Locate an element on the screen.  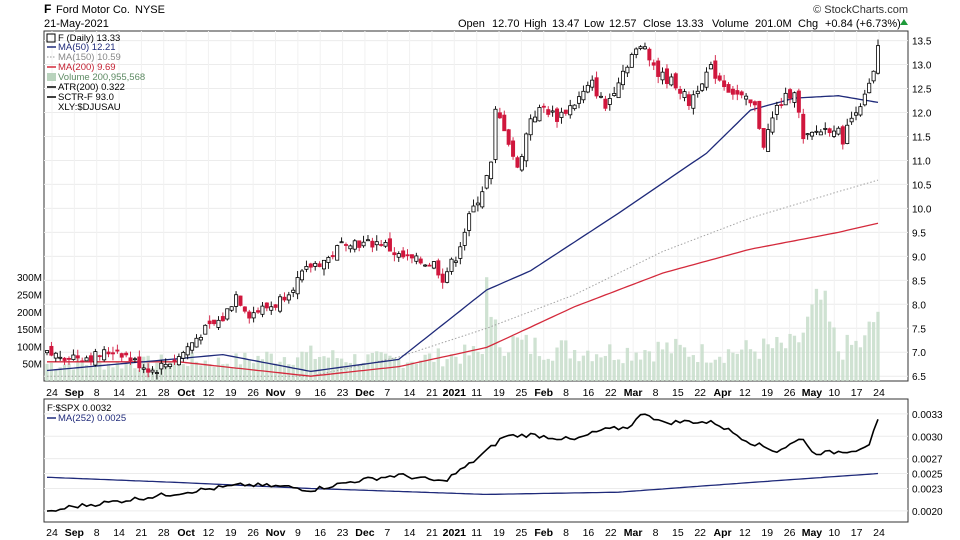
price-tick-label: 12.0 is located at coordinates (922, 114).